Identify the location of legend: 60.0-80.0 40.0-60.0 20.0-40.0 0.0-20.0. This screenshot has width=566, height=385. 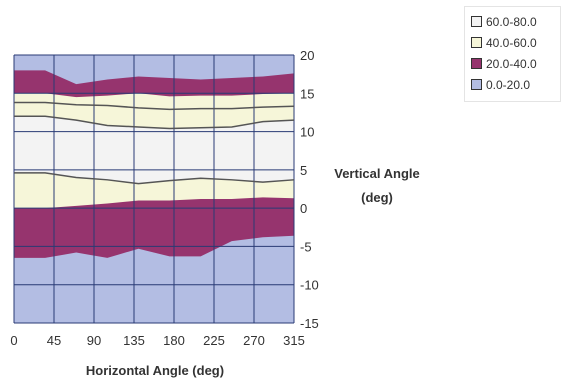
(512, 54).